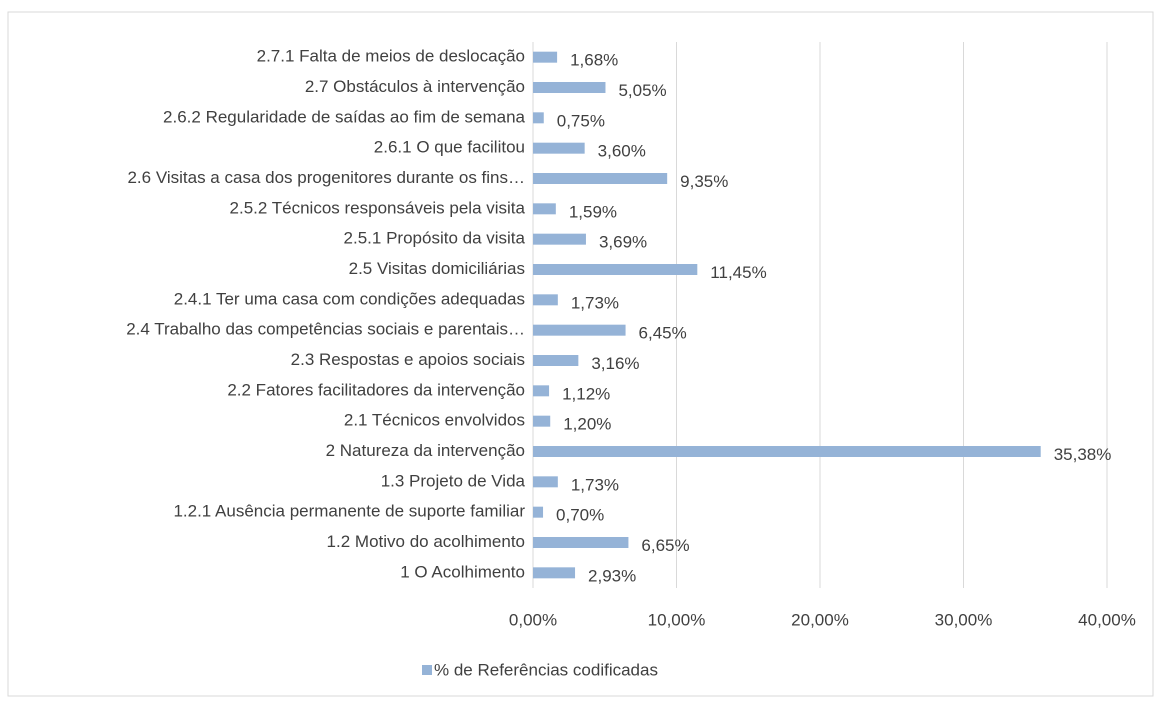 Image resolution: width=1161 pixels, height=704 pixels. I want to click on y-tick-label: 2.2 Fatores facilitadores da intervenção, so click(376, 389).